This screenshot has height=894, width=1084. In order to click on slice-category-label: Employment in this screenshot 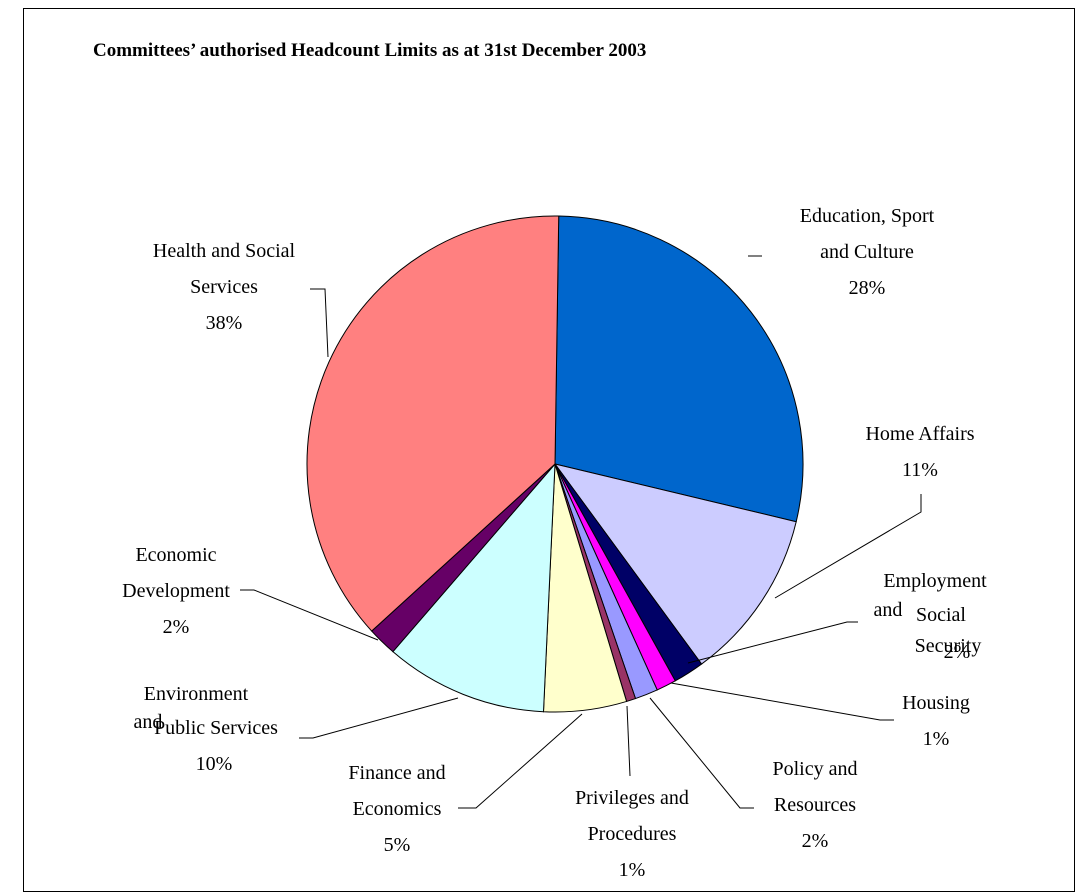, I will do `click(935, 581)`.